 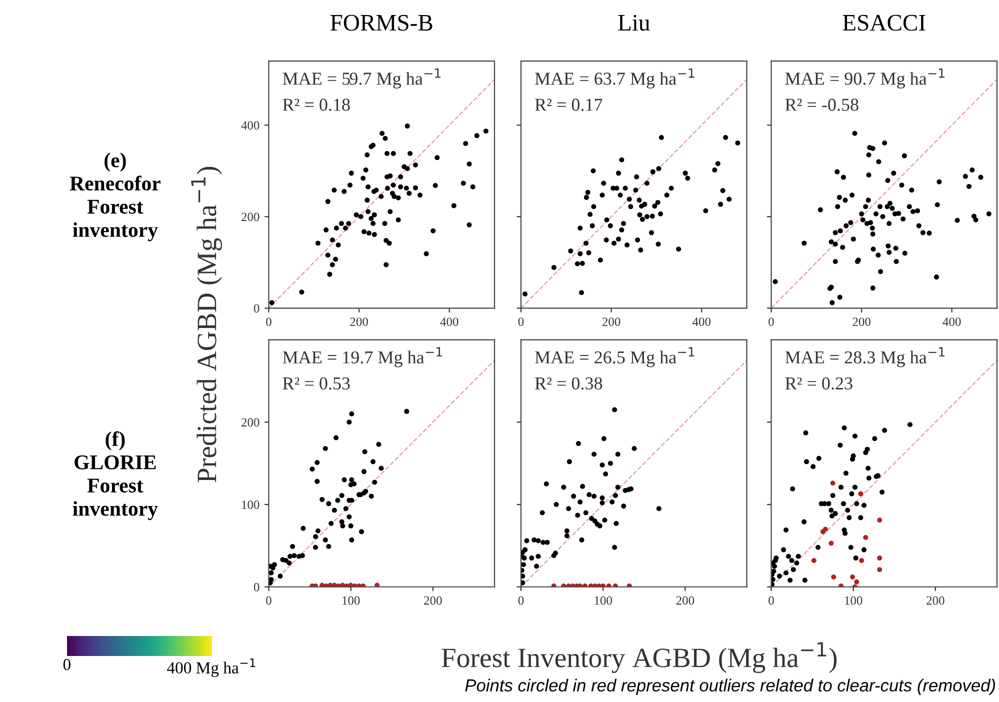 What do you see at coordinates (250, 125) in the screenshot?
I see `y-tick-label: 400` at bounding box center [250, 125].